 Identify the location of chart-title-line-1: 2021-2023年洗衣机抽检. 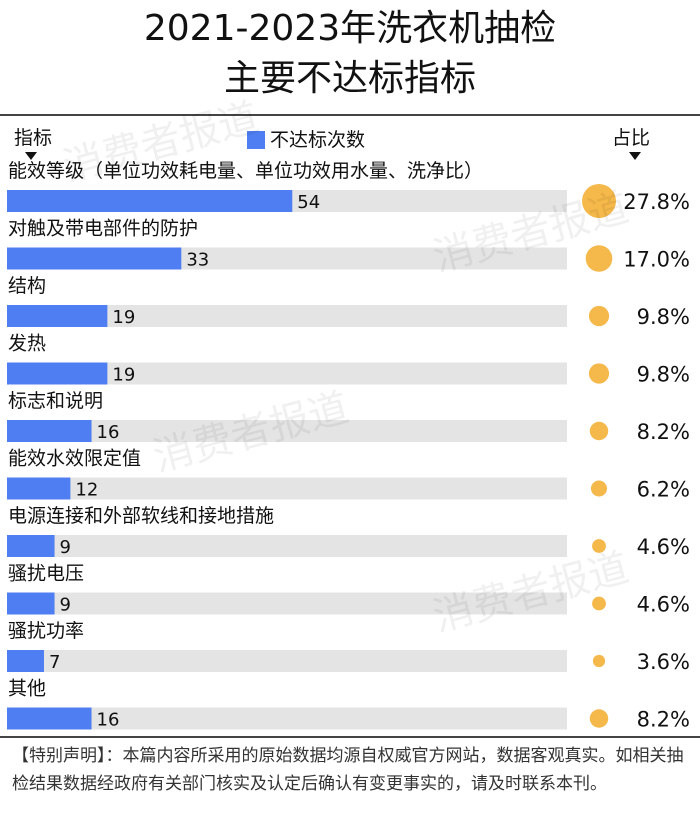
(350, 28).